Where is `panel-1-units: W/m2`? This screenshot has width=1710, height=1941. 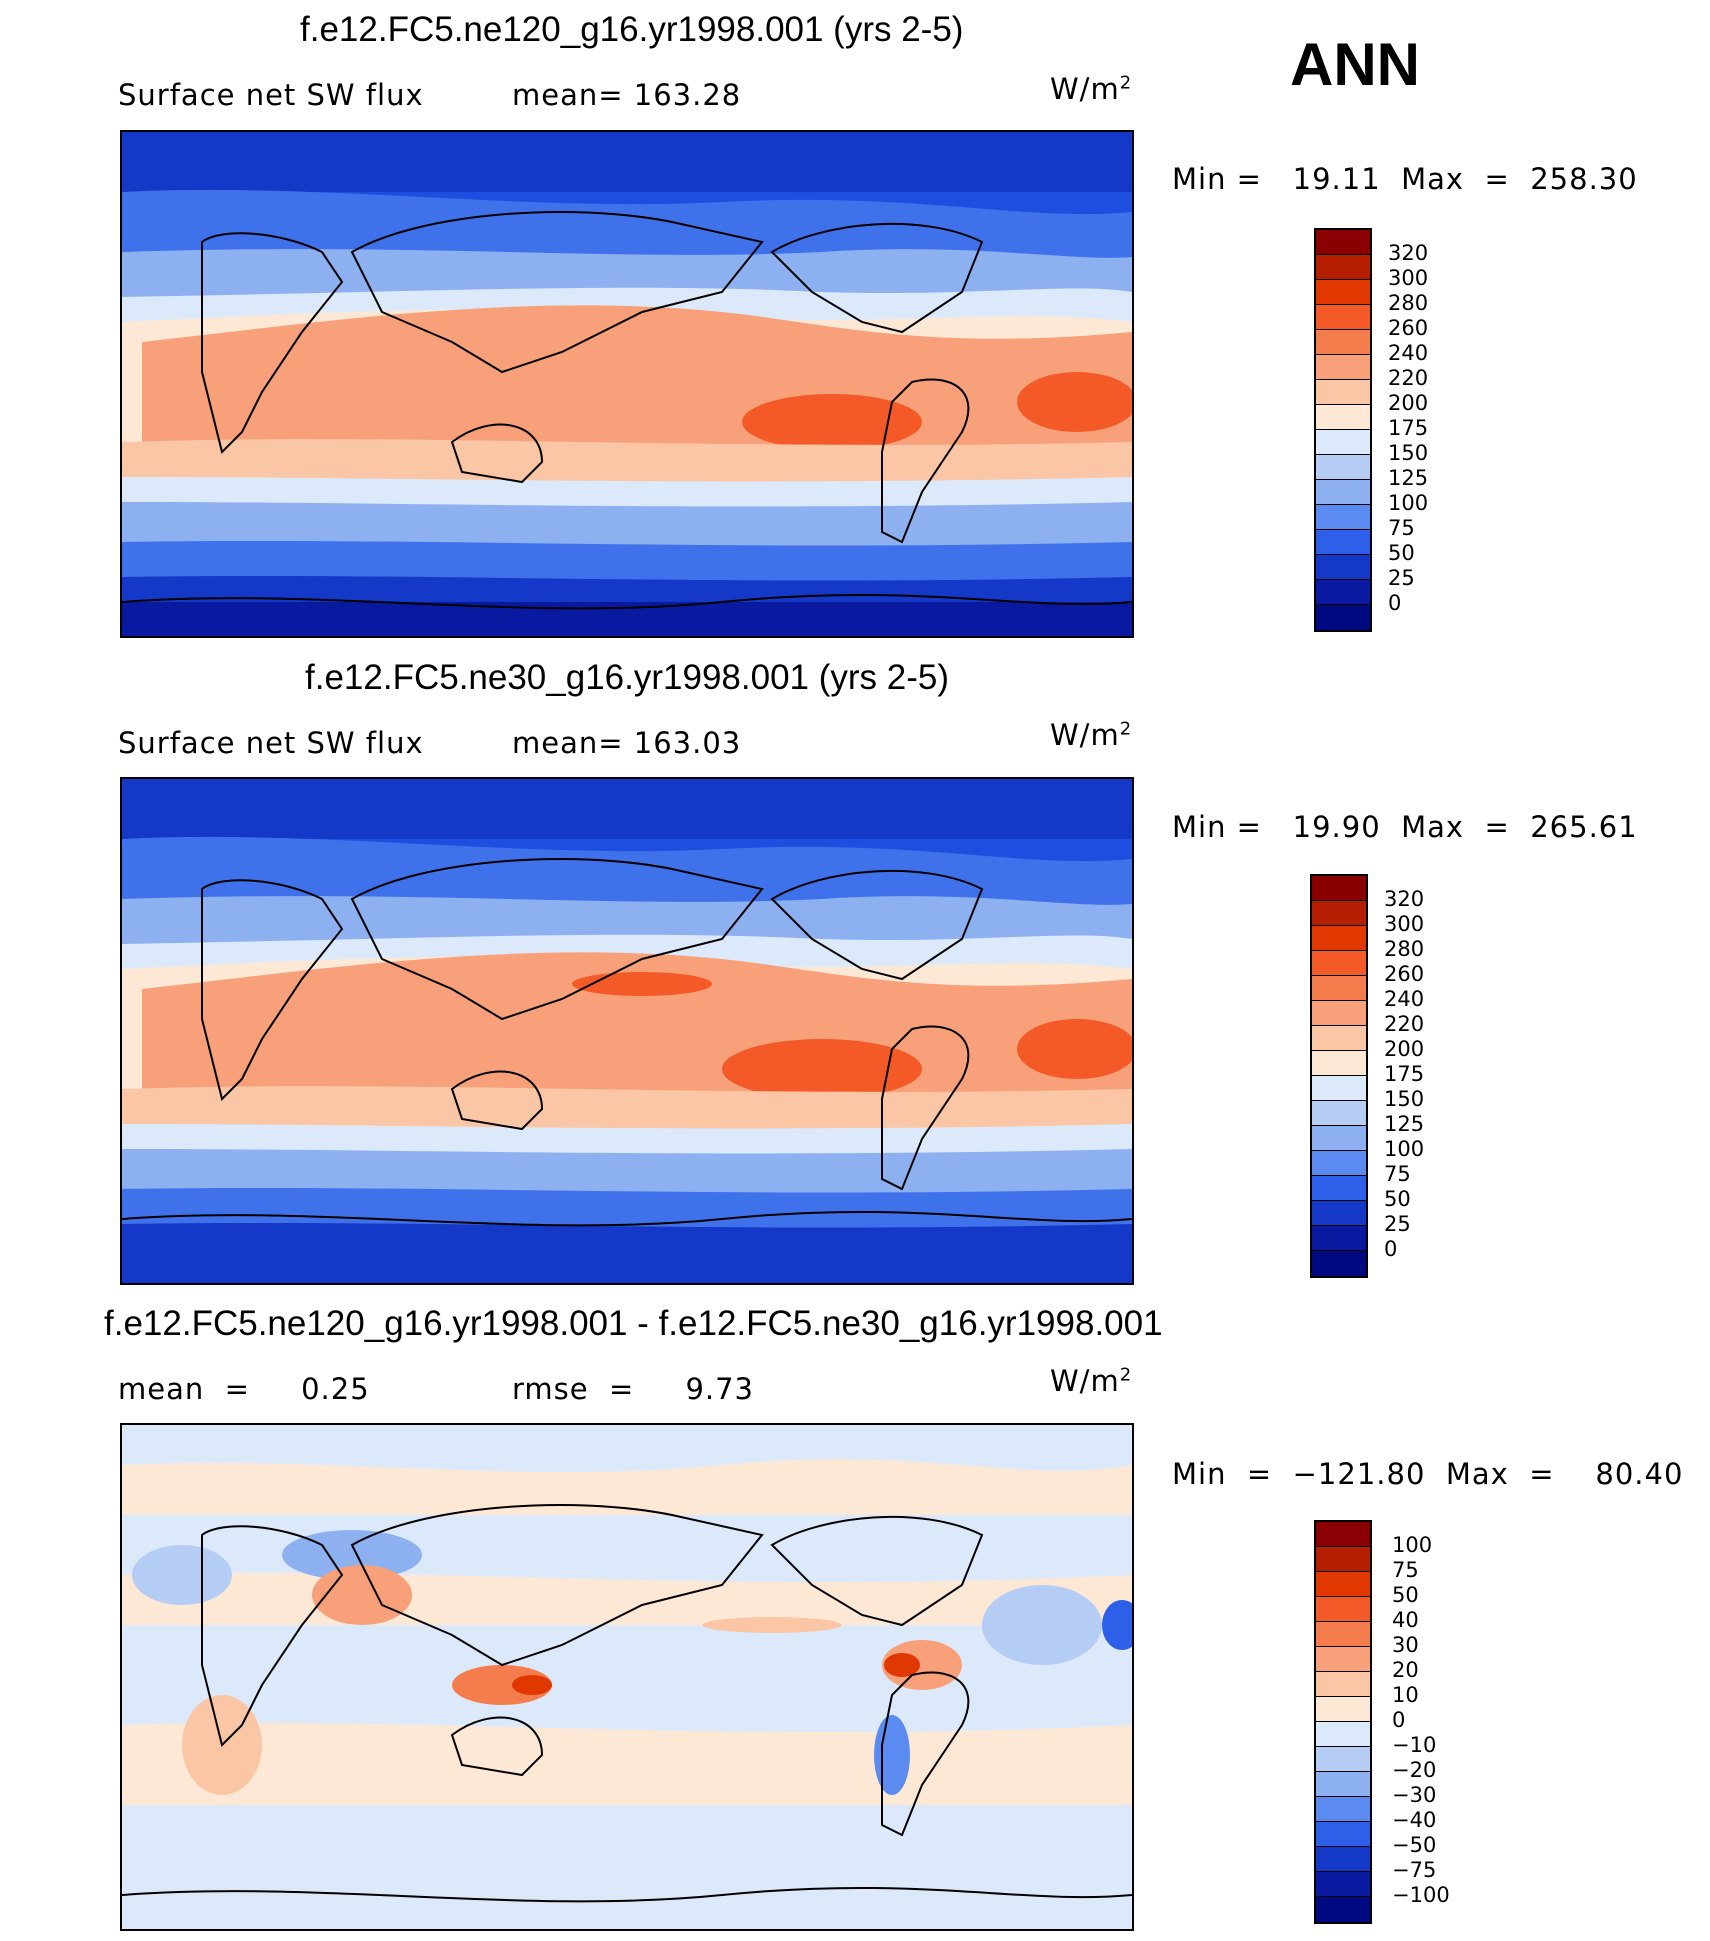 panel-1-units: W/m2 is located at coordinates (1091, 89).